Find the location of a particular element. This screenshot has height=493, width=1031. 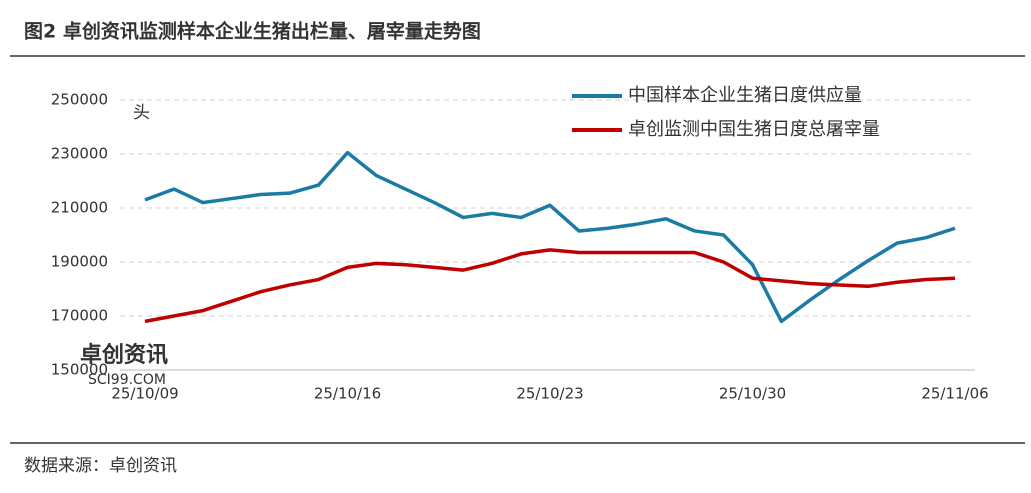

y-tick-label: 150000 is located at coordinates (79, 370).